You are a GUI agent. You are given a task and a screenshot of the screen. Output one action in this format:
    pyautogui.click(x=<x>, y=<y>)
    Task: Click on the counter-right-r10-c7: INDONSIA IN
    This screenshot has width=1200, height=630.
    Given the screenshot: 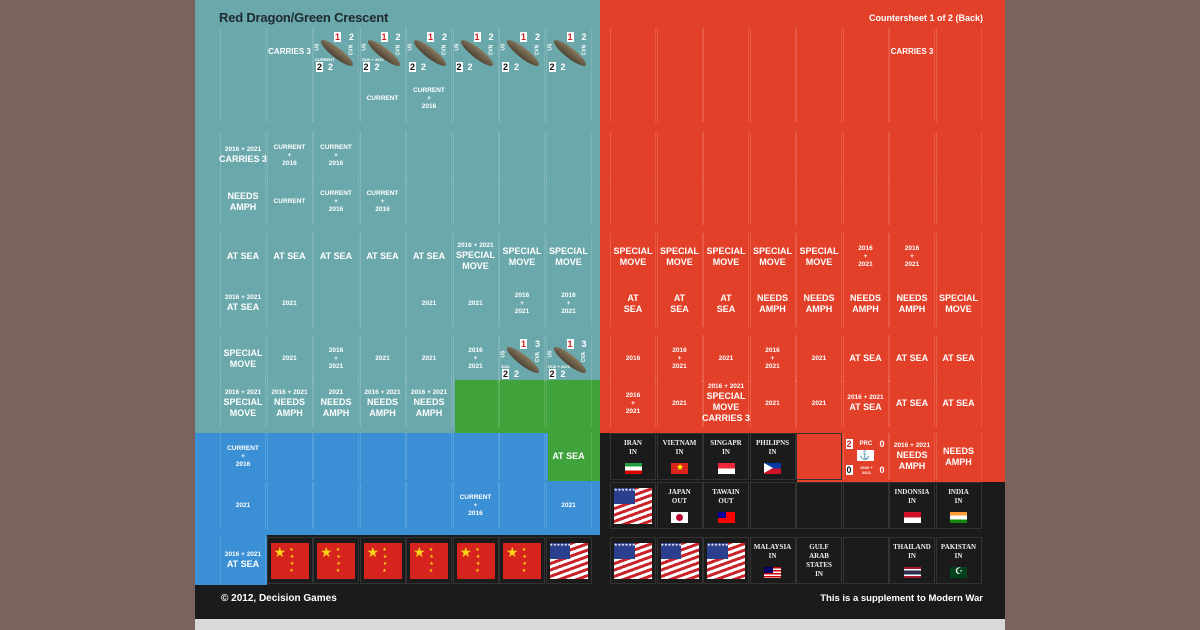 What is the action you would take?
    pyautogui.click(x=912, y=505)
    